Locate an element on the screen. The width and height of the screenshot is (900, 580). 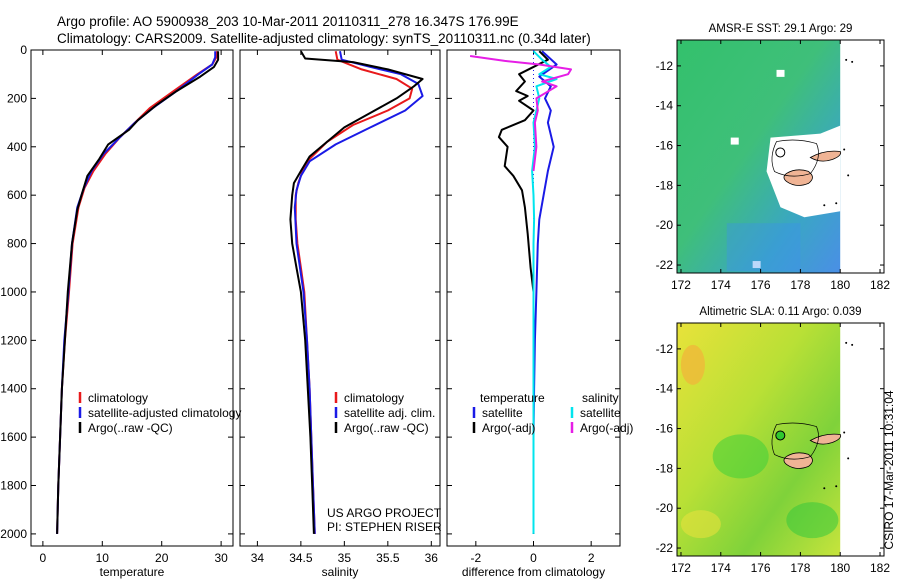
sla_map-bathymetry-contour is located at coordinates (795, 441).